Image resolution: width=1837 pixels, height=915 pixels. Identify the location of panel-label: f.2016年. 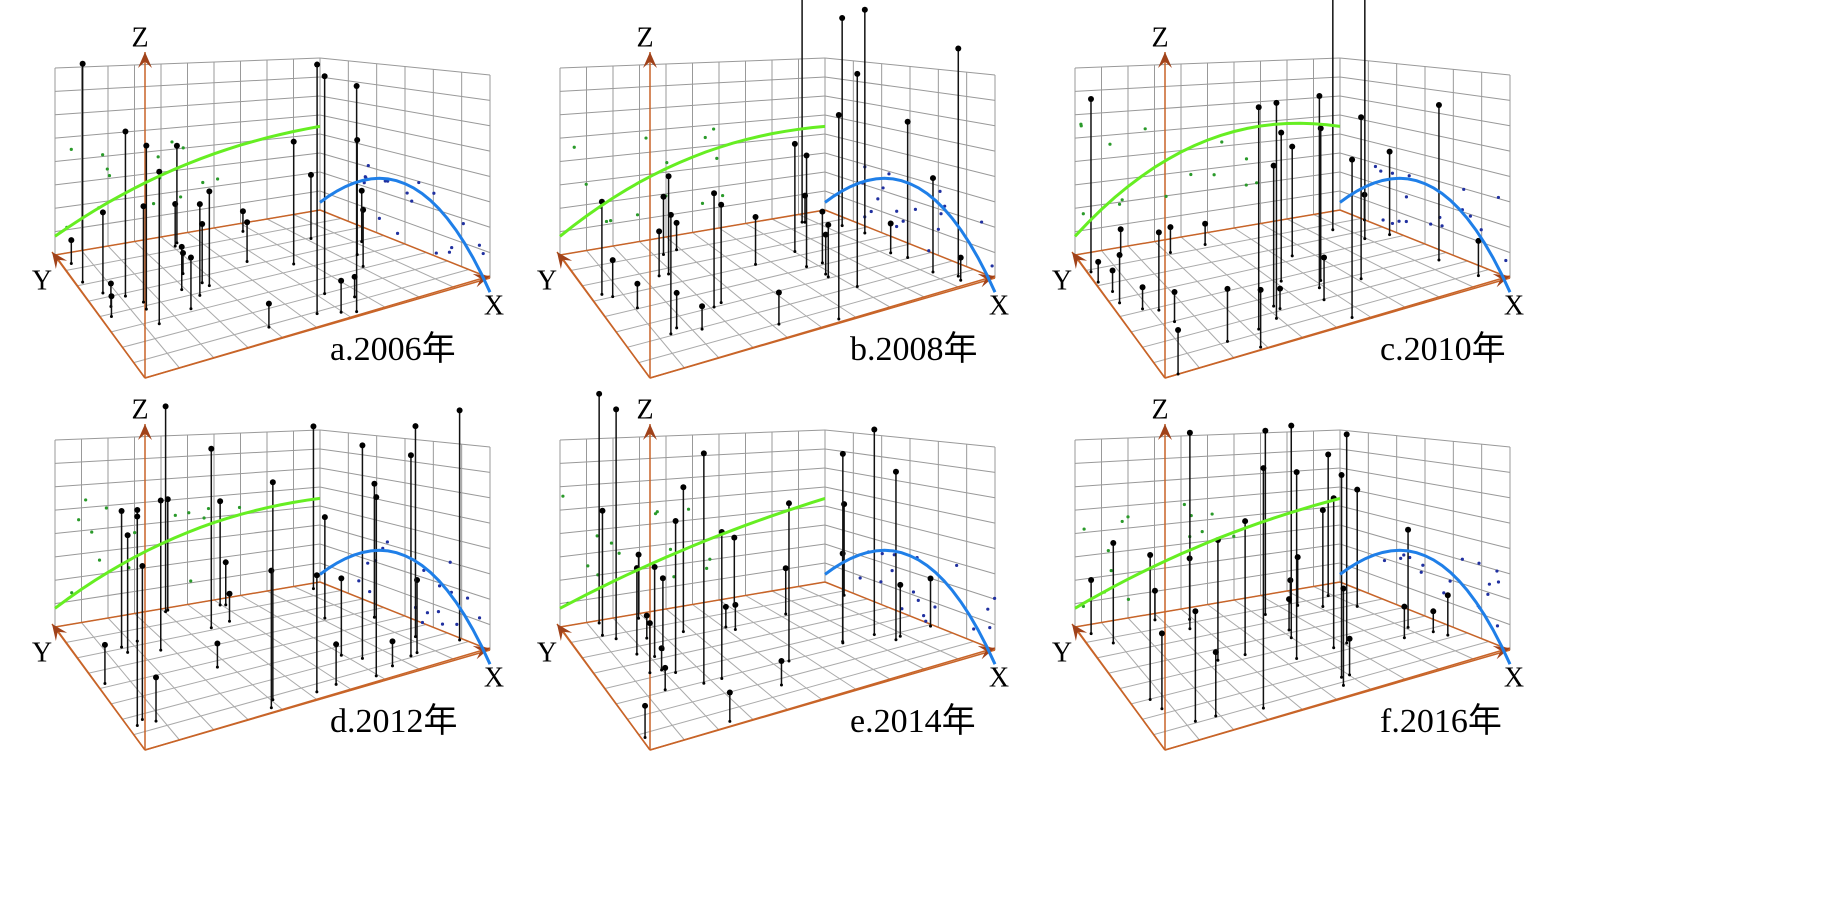
(1441, 721).